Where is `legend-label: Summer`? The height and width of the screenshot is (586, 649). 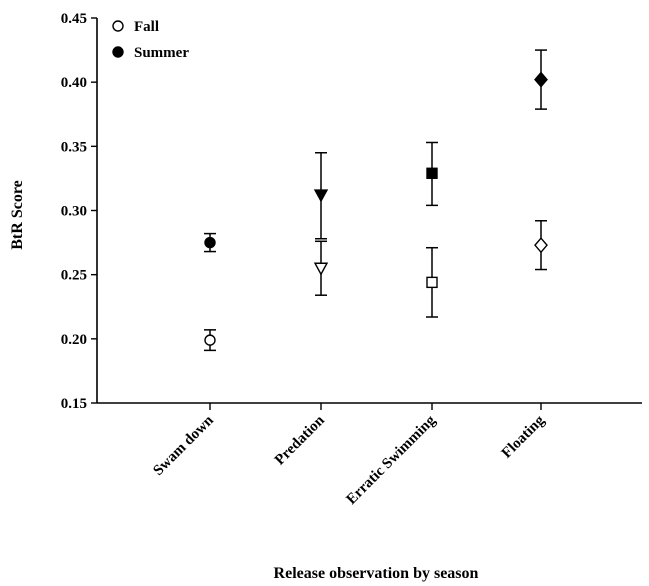 legend-label: Summer is located at coordinates (161, 53).